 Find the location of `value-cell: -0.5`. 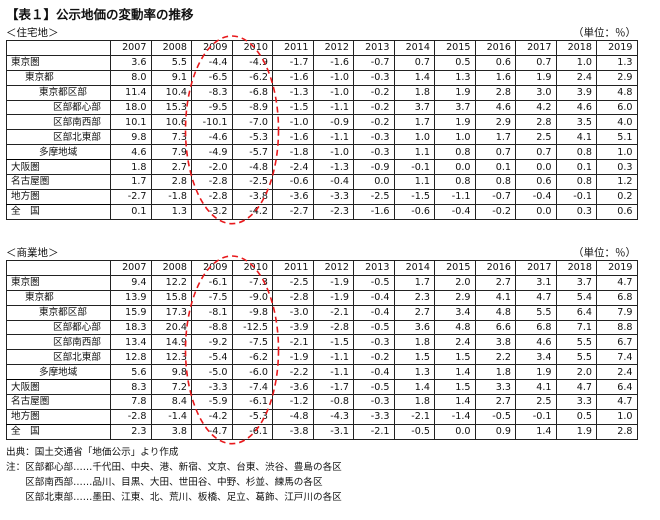

value-cell: -0.5 is located at coordinates (414, 431).